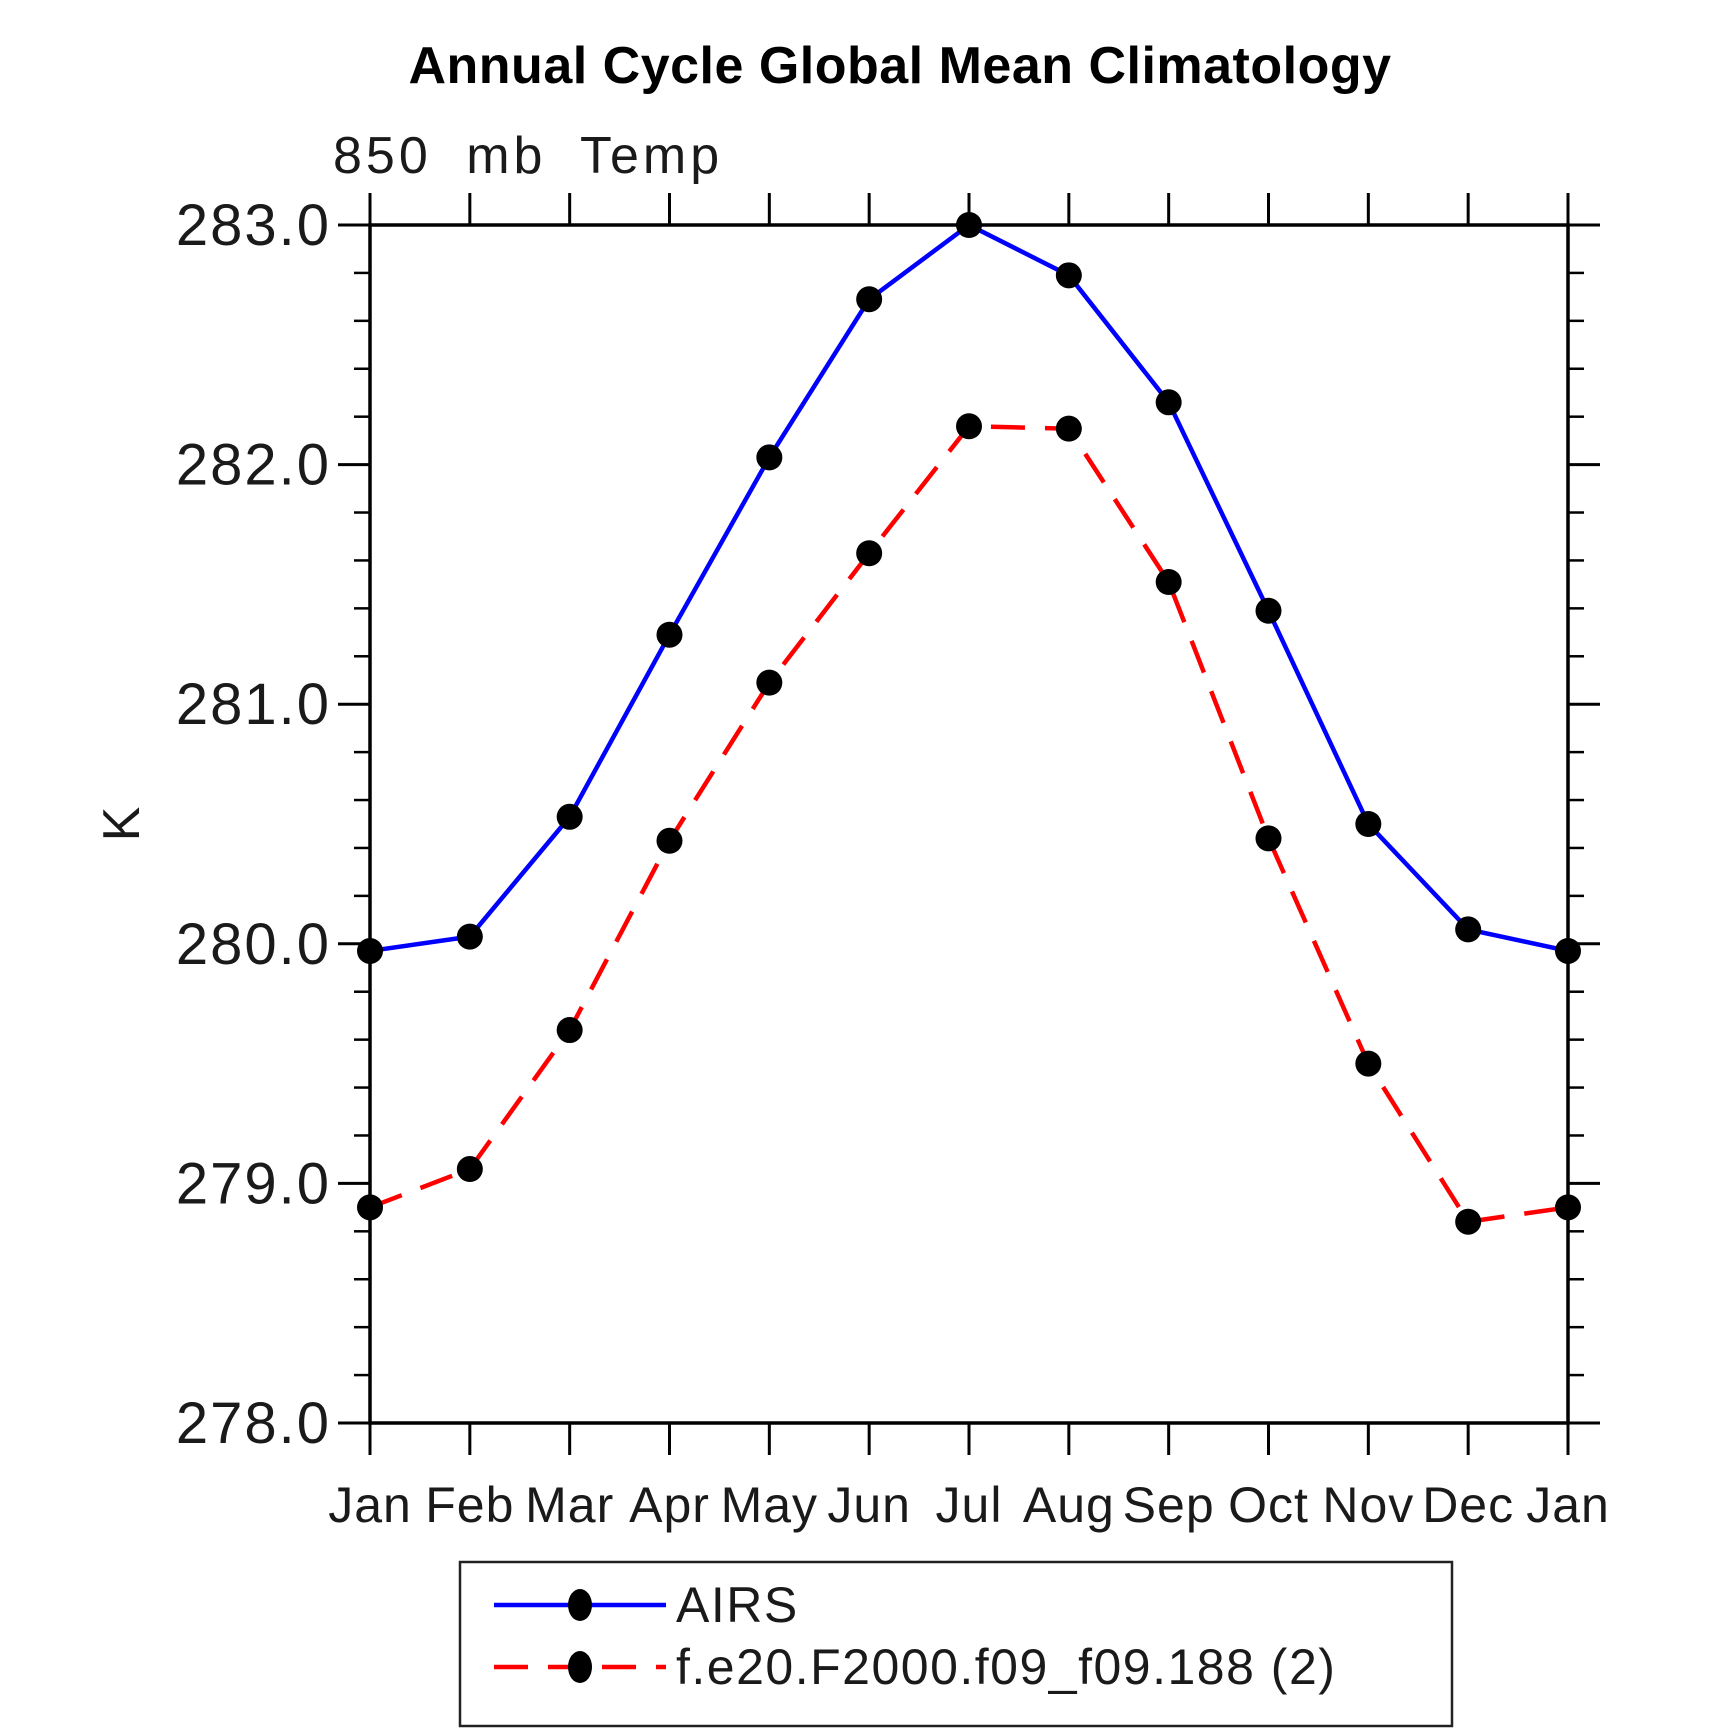 The height and width of the screenshot is (1729, 1710). What do you see at coordinates (528, 156) in the screenshot?
I see `chart-subtitle: 850 mb Temp` at bounding box center [528, 156].